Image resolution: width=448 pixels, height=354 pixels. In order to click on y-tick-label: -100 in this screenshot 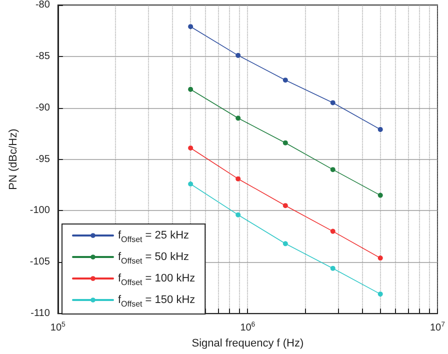, I will do `click(40, 210)`.